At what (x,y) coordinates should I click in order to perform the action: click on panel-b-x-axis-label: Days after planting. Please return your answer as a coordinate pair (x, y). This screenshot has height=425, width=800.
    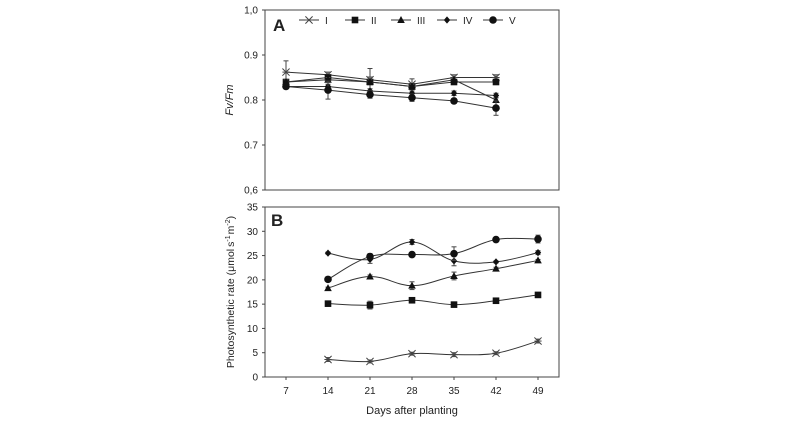
    Looking at the image, I should click on (412, 411).